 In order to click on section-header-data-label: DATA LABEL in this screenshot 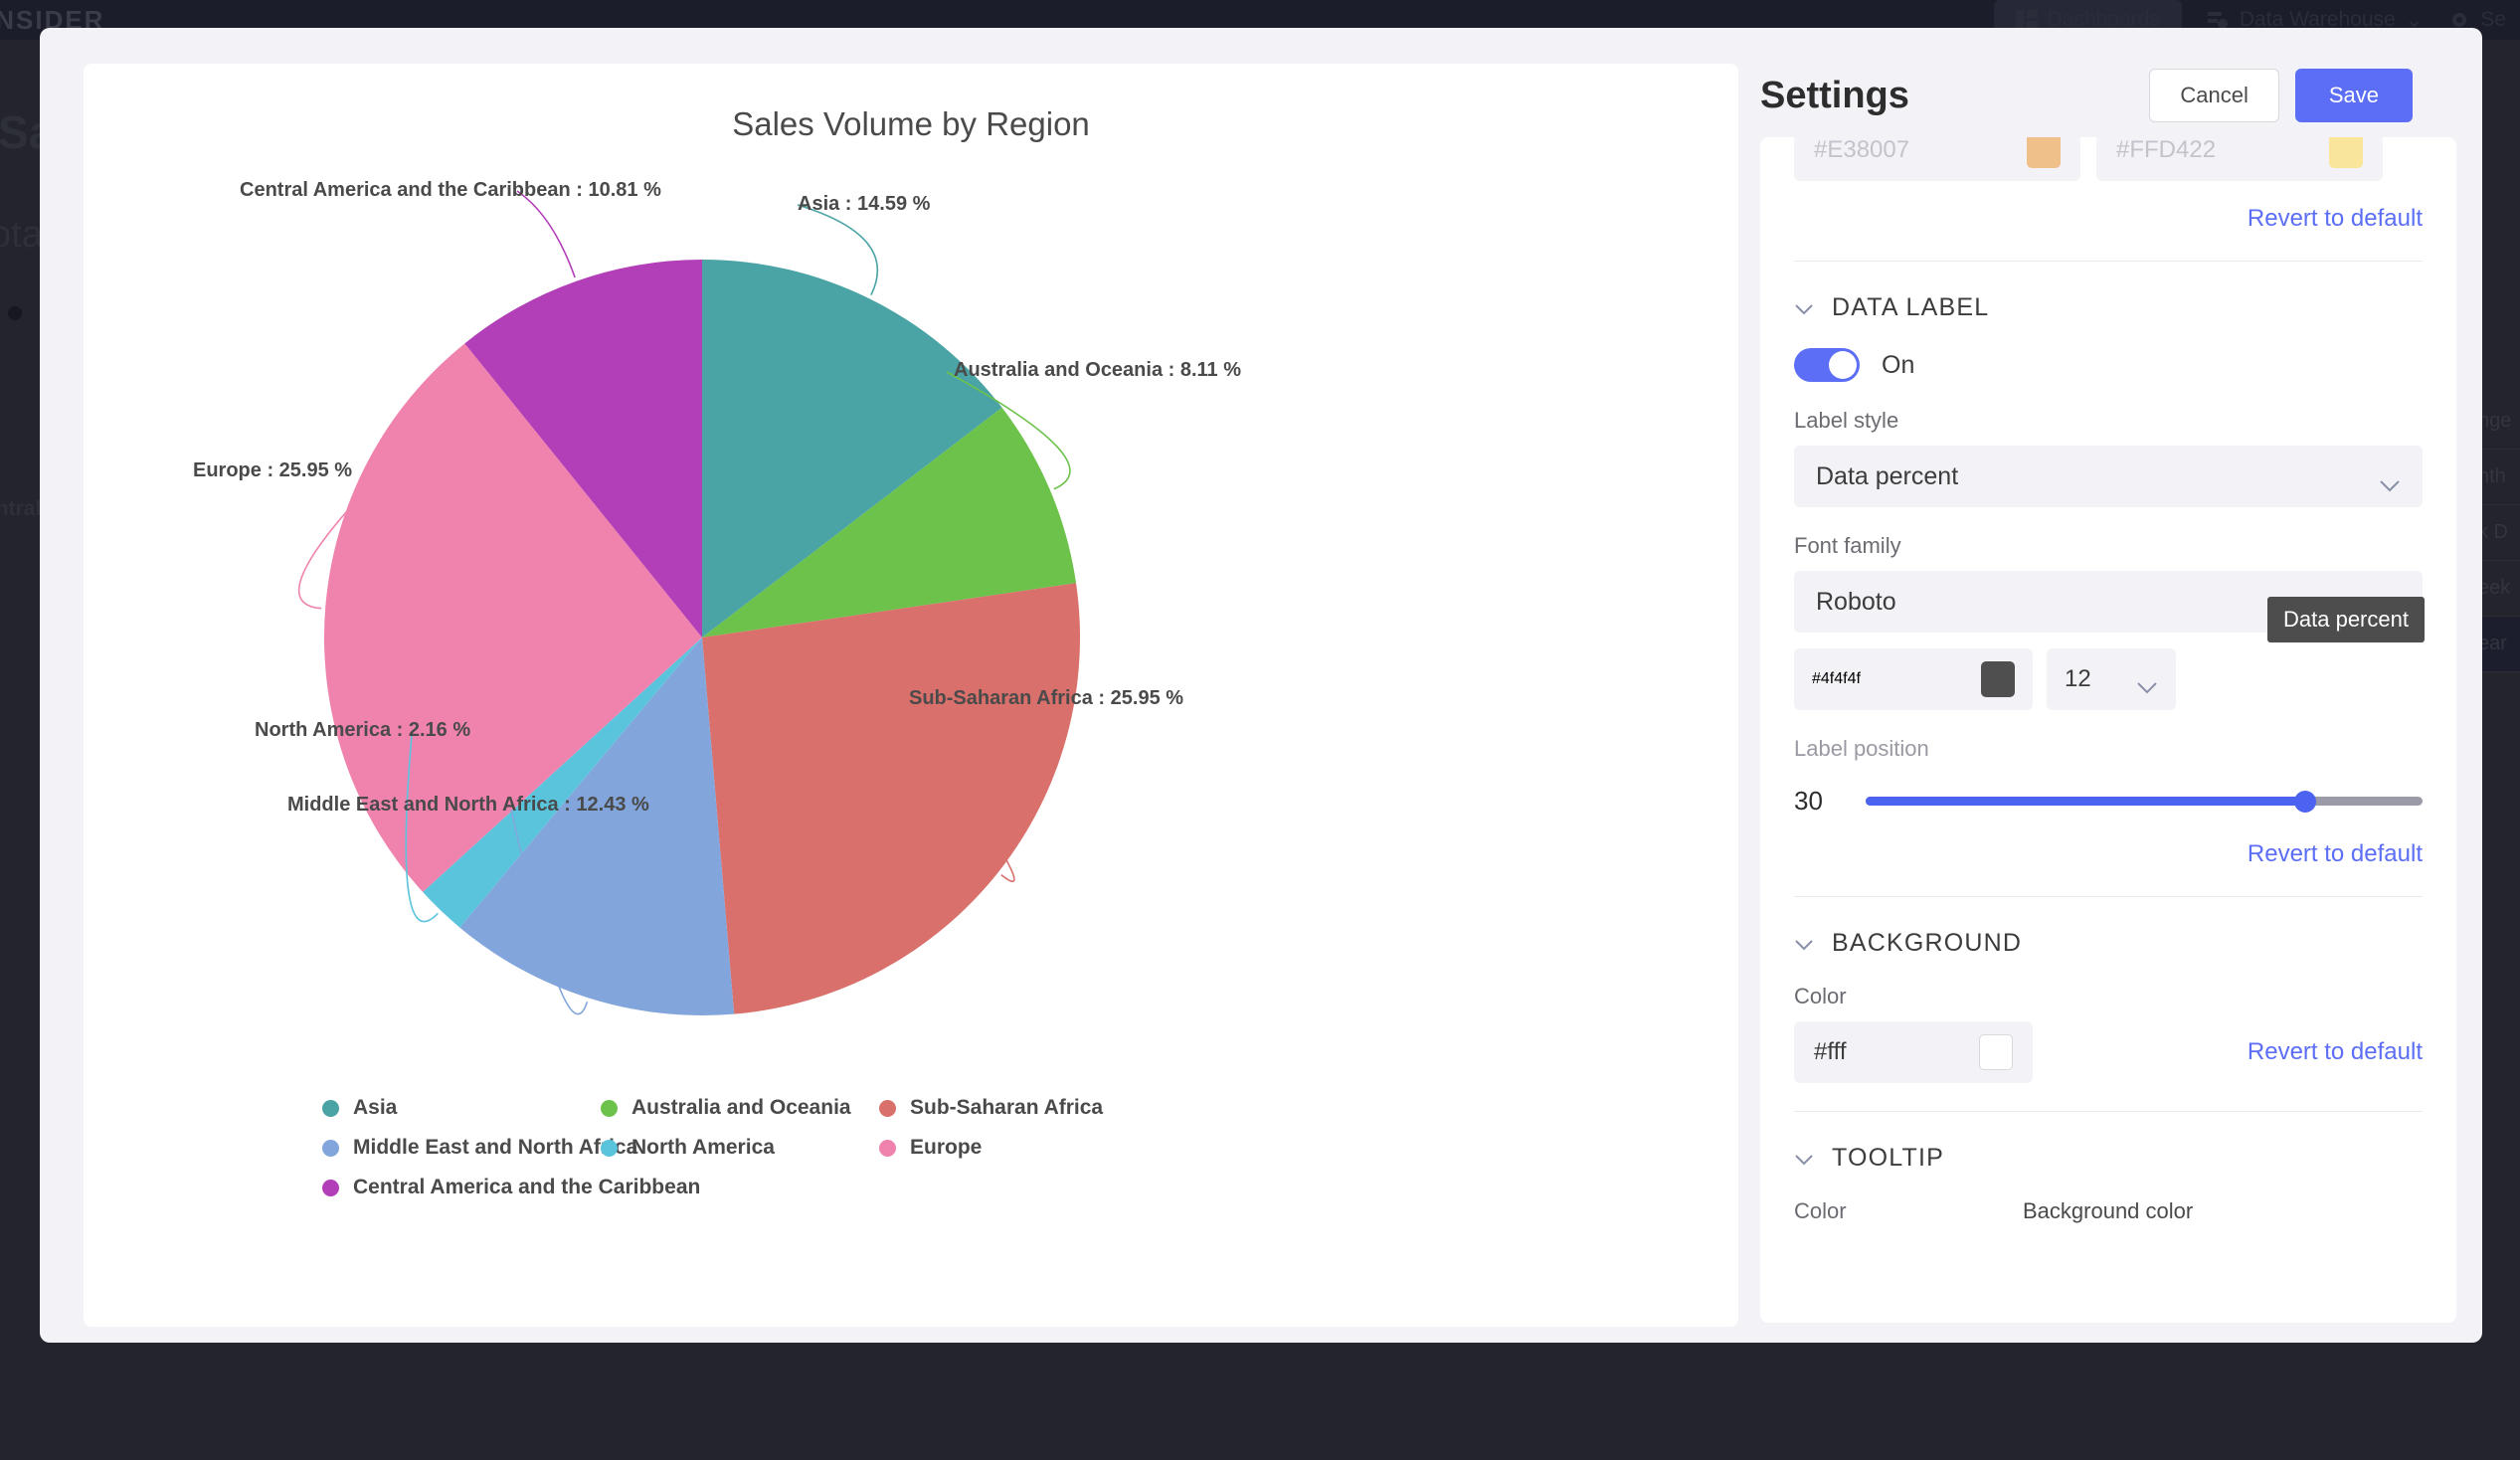, I will do `click(2108, 292)`.